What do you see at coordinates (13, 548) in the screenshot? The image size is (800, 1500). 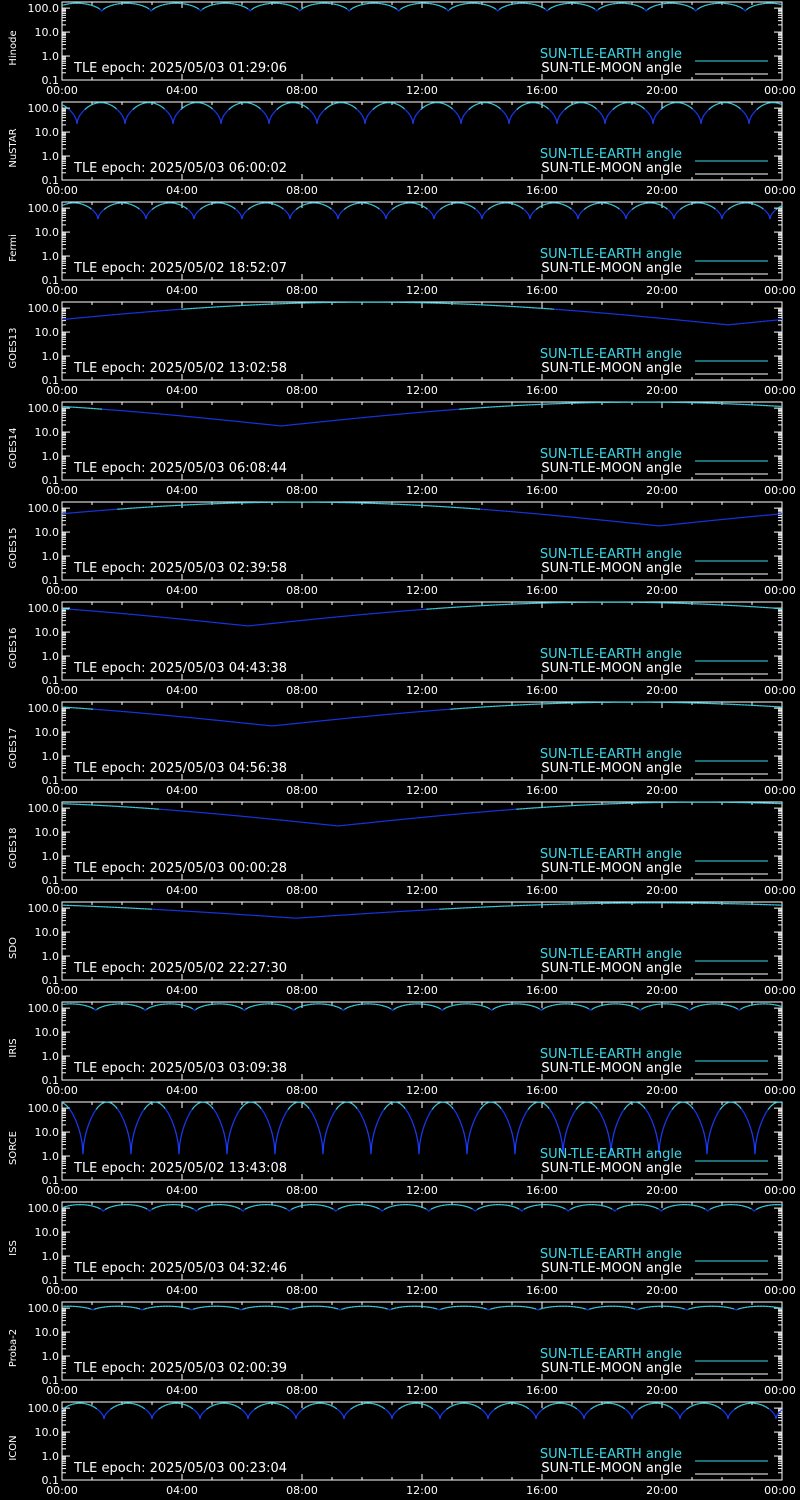 I see `satellite-name: GOES15` at bounding box center [13, 548].